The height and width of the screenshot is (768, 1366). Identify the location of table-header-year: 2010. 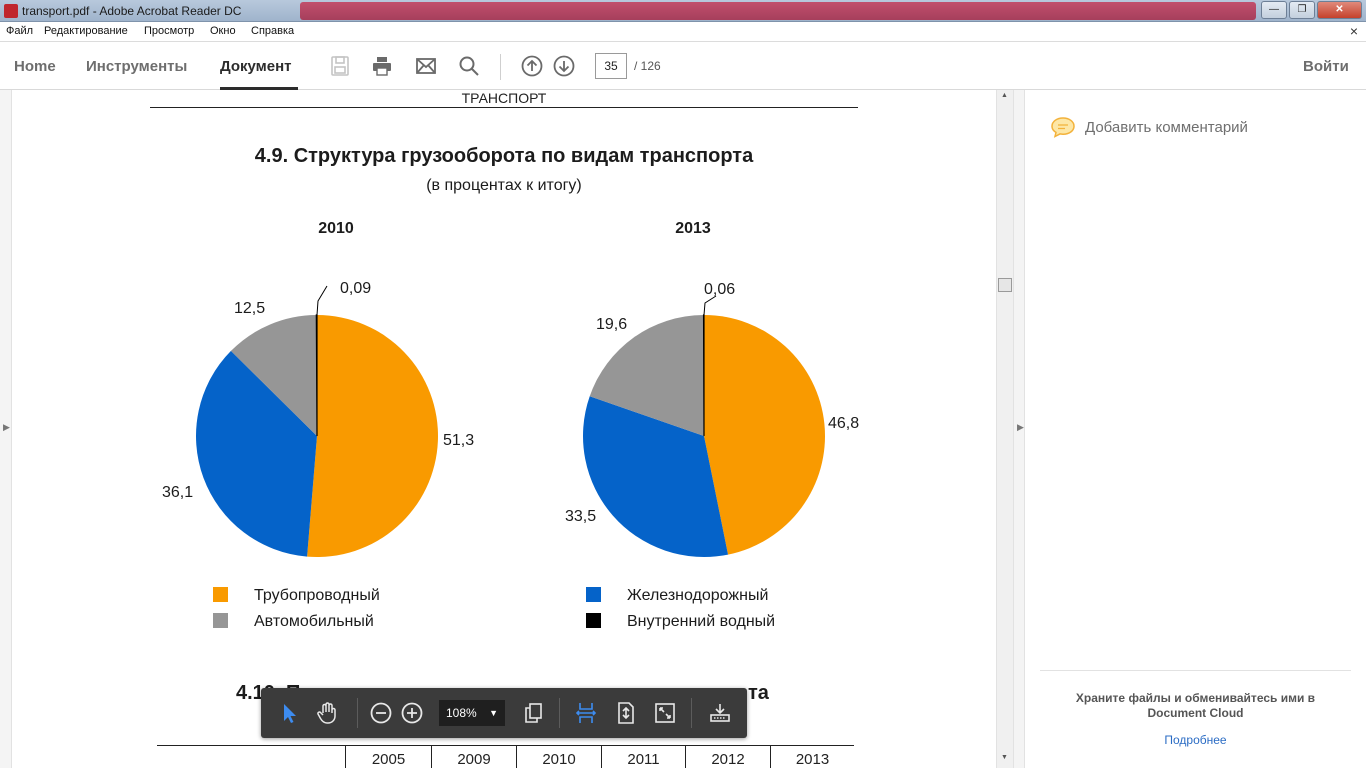
(558, 757).